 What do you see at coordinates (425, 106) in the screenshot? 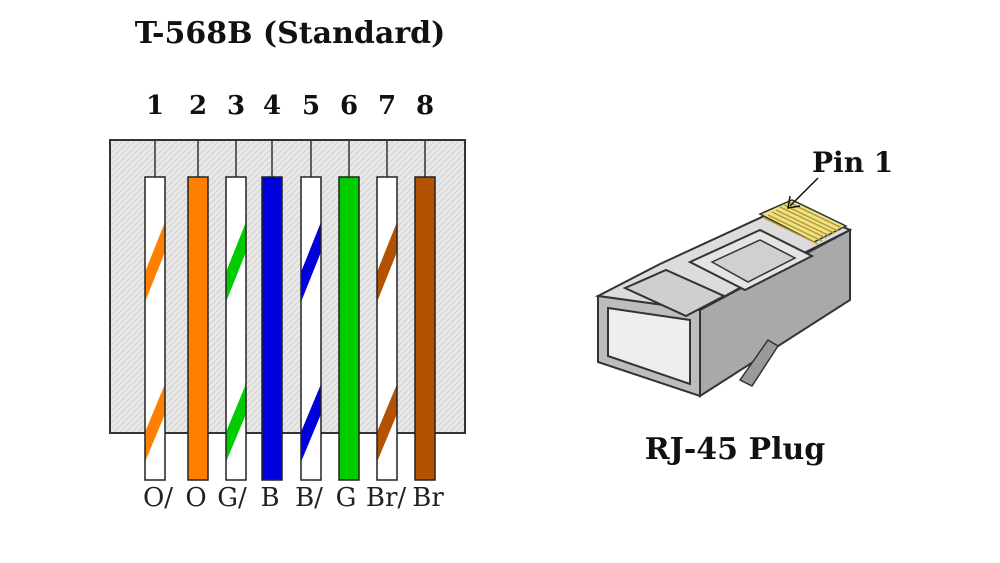
I see `pin-number-8: 8` at bounding box center [425, 106].